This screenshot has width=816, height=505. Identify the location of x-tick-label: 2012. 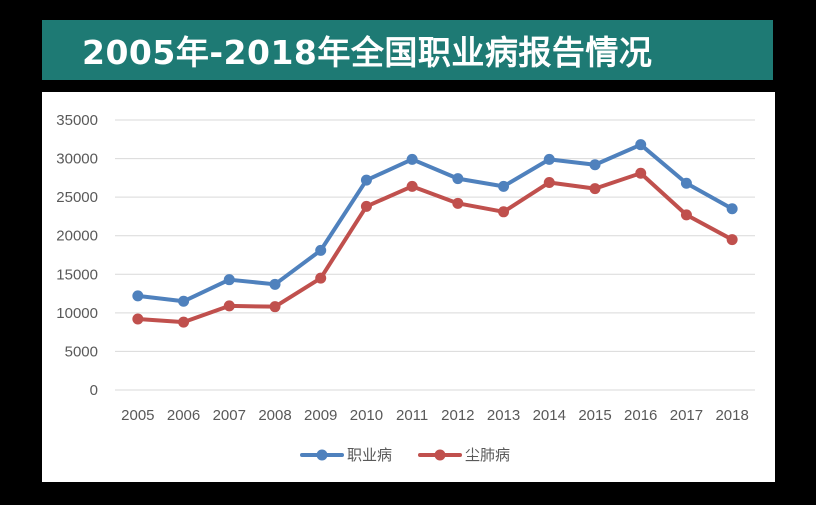
(457, 415).